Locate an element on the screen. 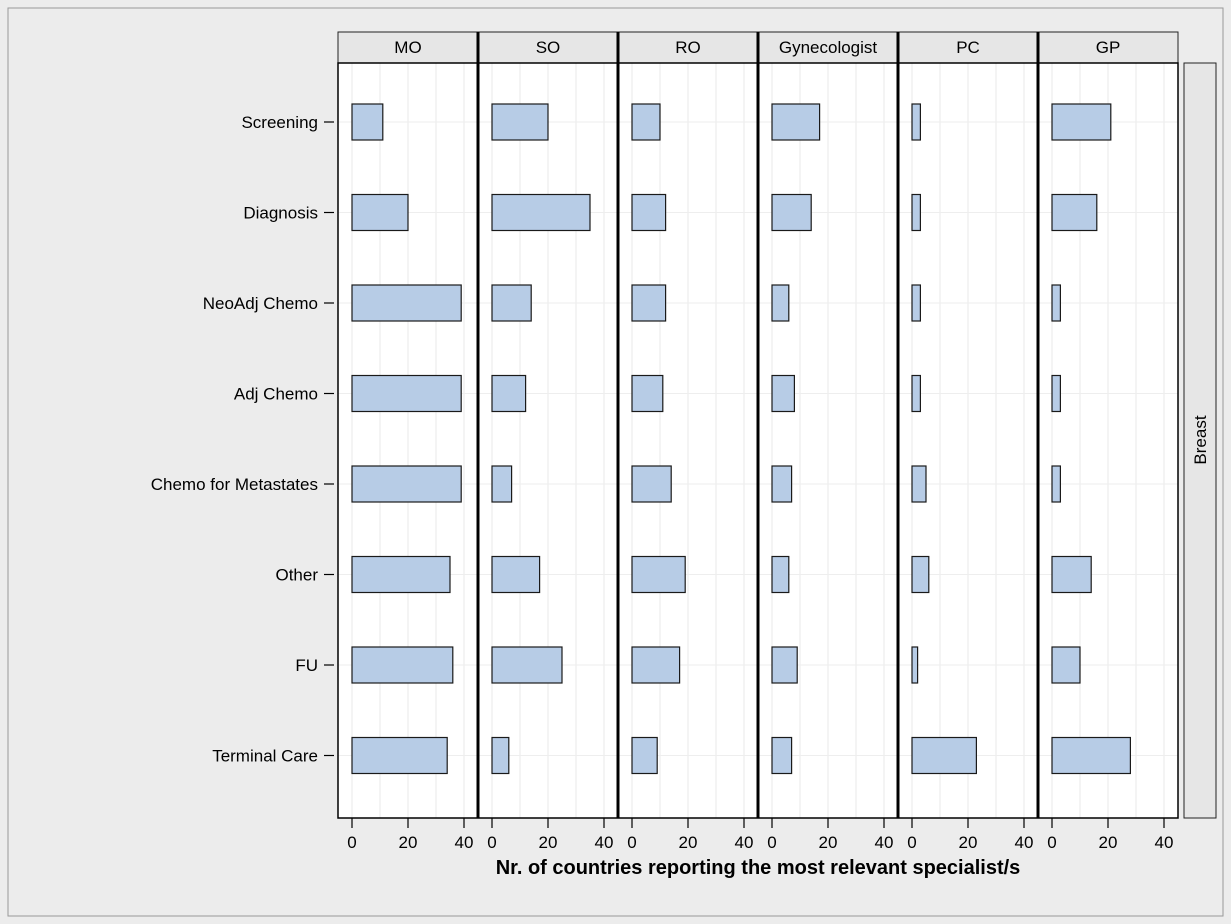 This screenshot has height=924, width=1231. y-tick-label: Terminal Care is located at coordinates (265, 756).